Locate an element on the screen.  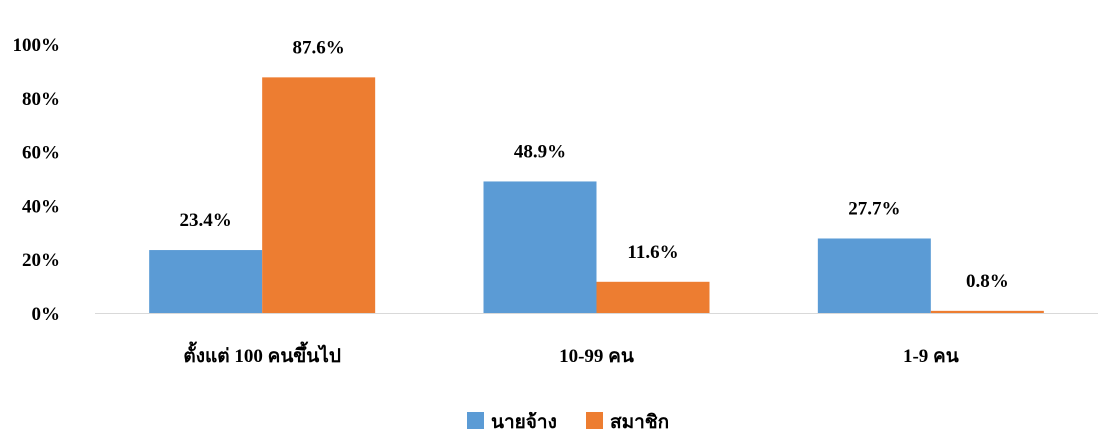
data-label: 48.9% is located at coordinates (540, 151).